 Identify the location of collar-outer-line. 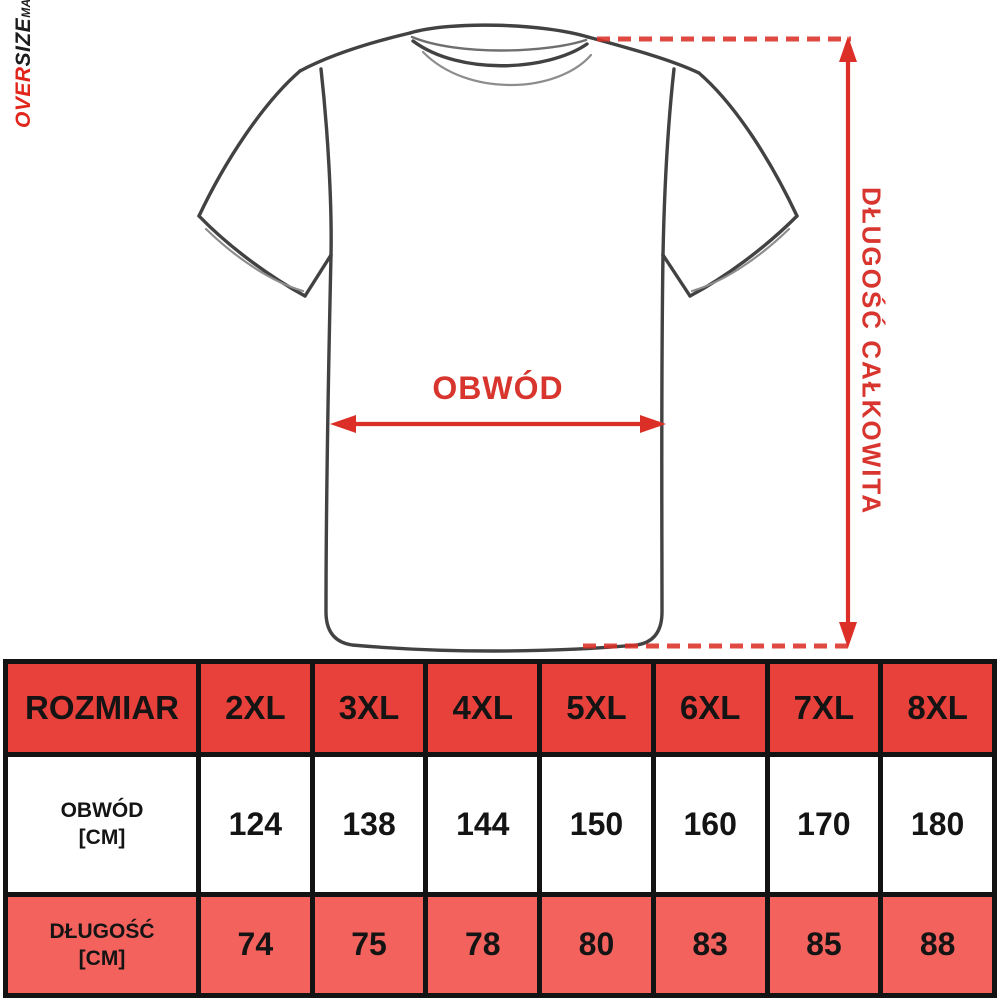
(499, 31).